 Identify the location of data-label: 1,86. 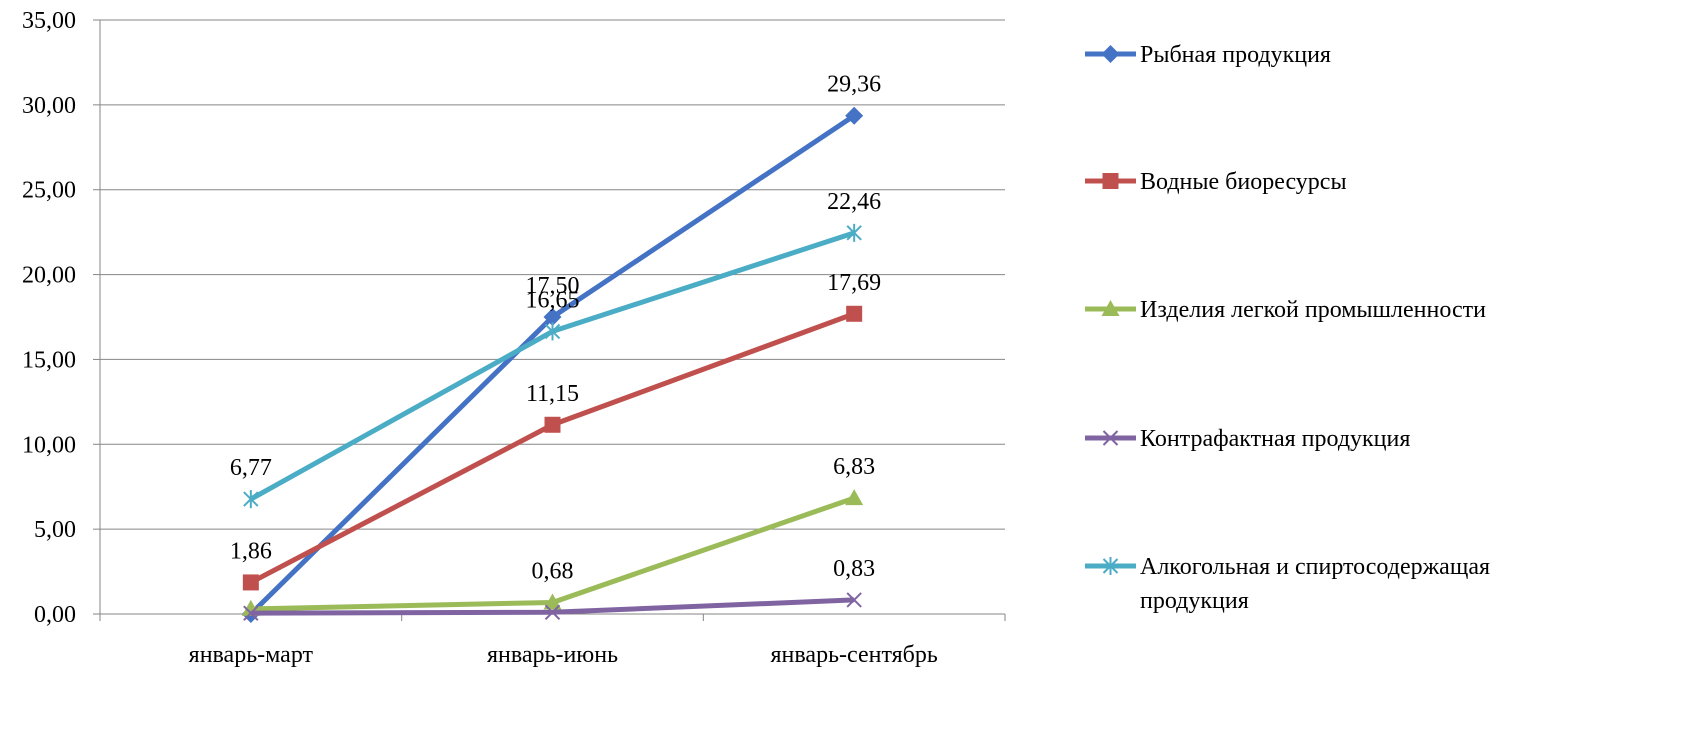
(251, 551).